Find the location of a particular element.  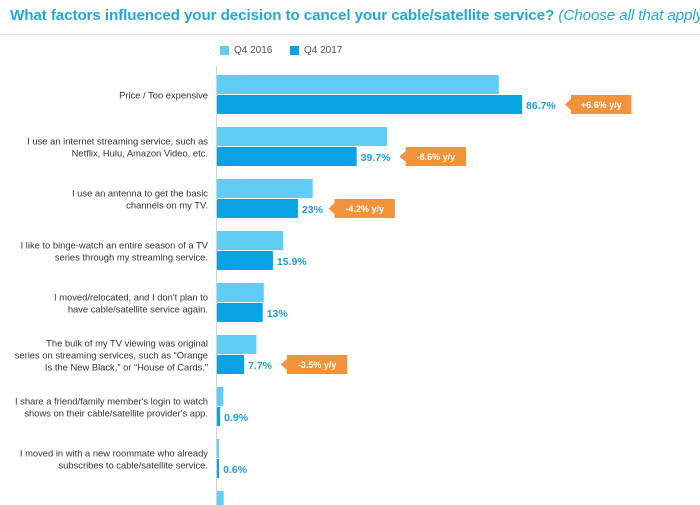

category-label-line: I moved/relocated, and I don't plan to is located at coordinates (131, 297).